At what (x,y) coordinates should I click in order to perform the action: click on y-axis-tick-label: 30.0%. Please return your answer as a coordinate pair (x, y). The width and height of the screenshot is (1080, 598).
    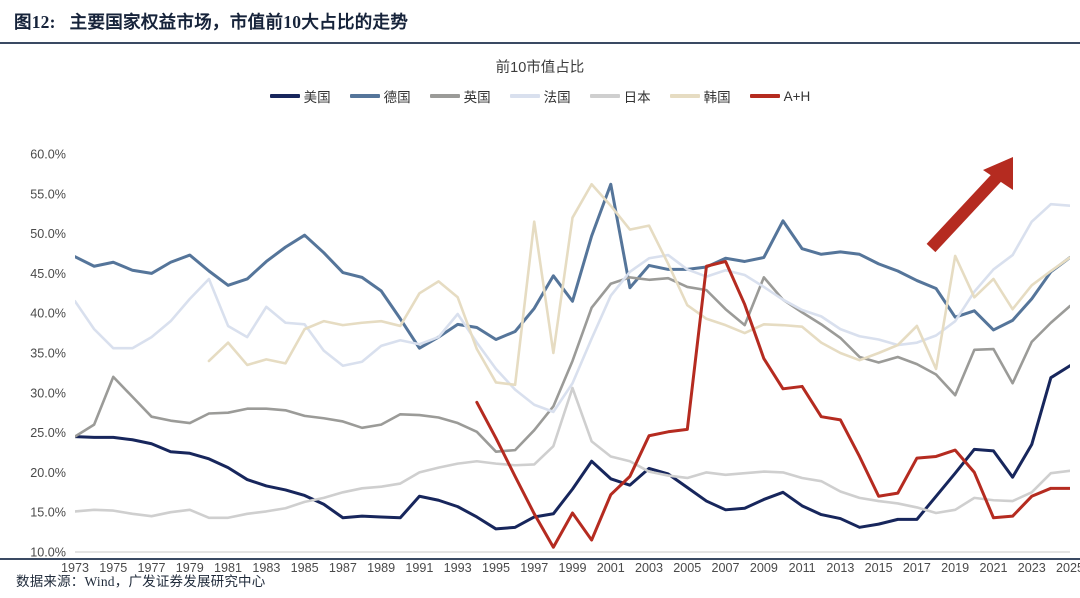
    Looking at the image, I should click on (48, 393).